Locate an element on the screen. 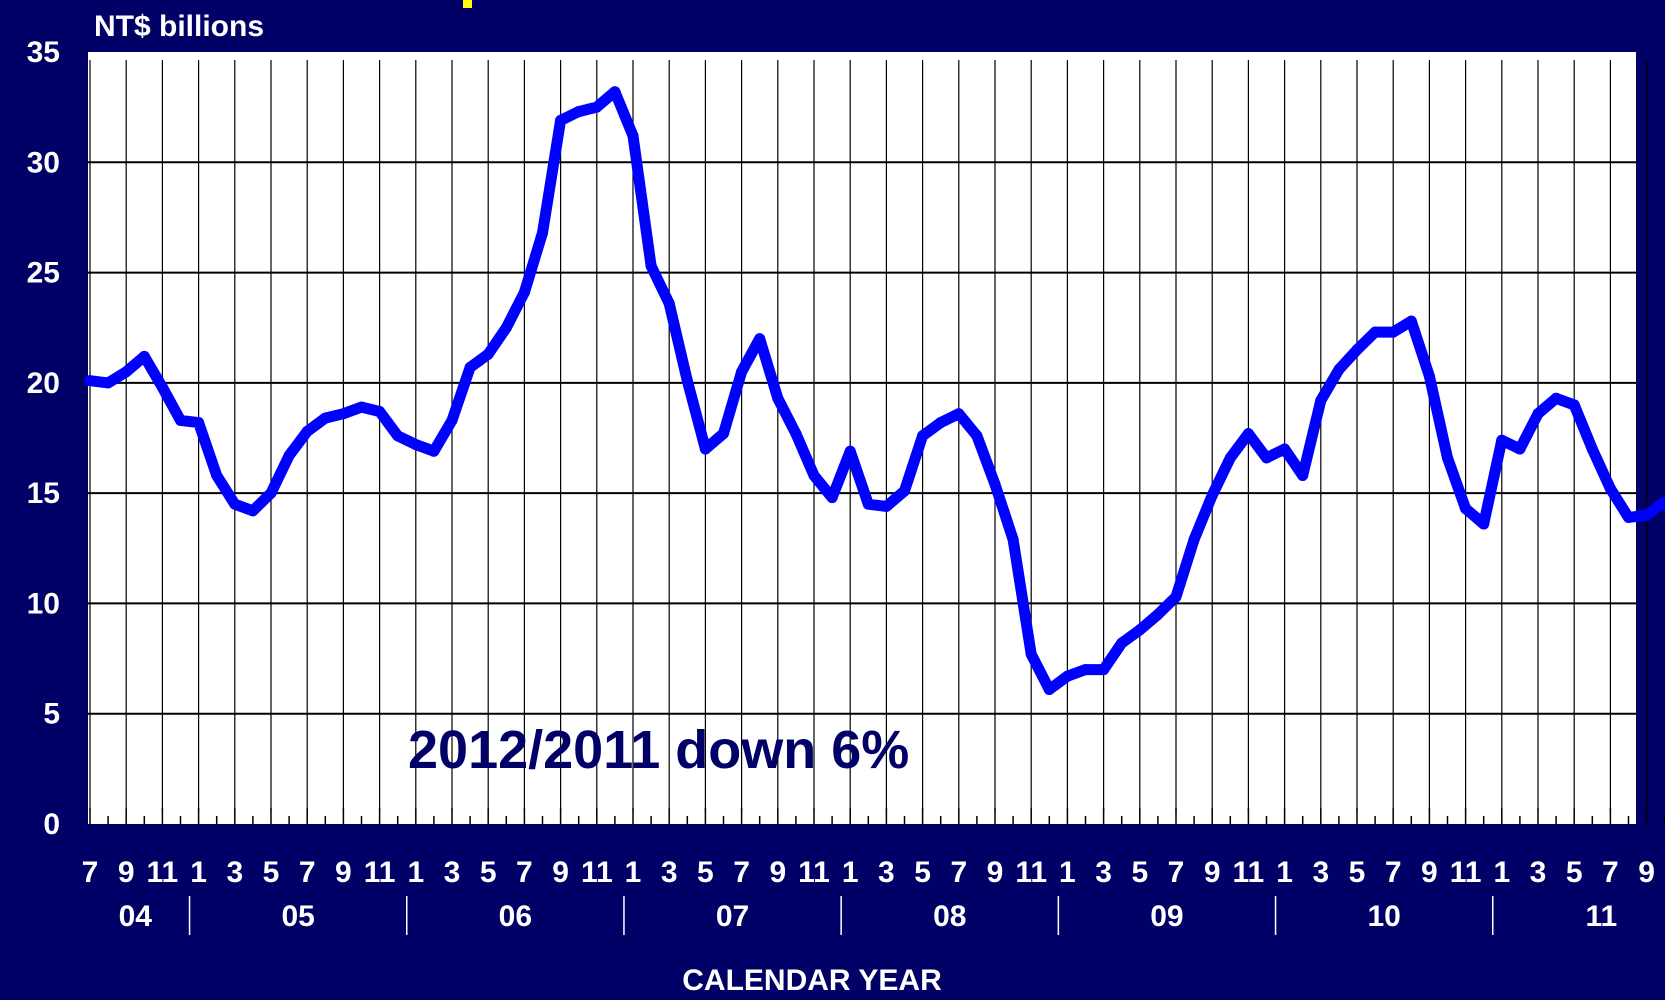 Image resolution: width=1665 pixels, height=1000 pixels. y-tick-label: 0 is located at coordinates (51, 824).